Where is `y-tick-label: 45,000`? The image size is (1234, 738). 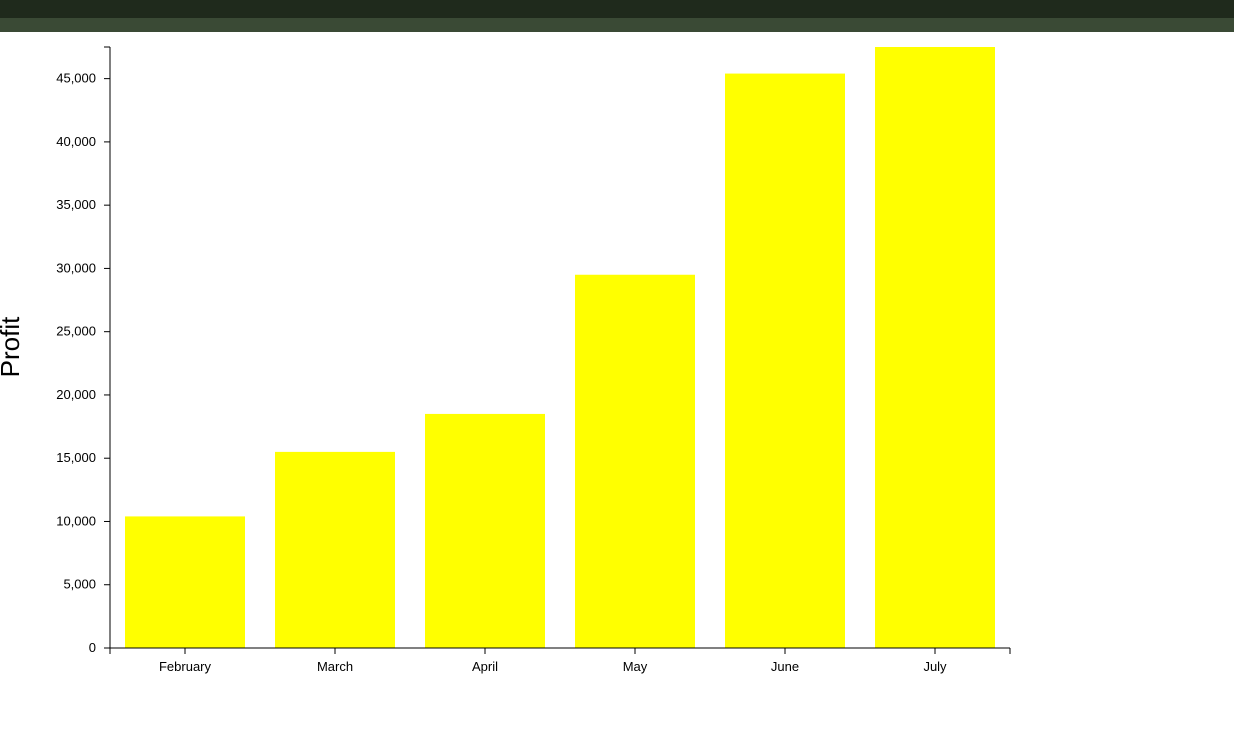 y-tick-label: 45,000 is located at coordinates (76, 78).